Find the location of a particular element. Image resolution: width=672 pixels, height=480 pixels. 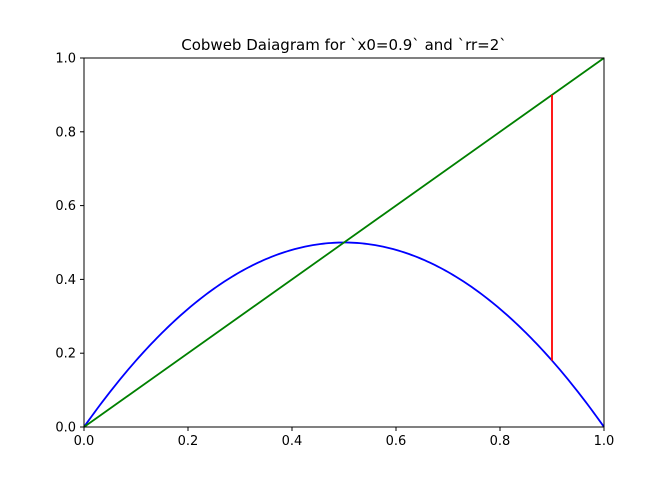

x-tick-label: 0.8 is located at coordinates (500, 441).